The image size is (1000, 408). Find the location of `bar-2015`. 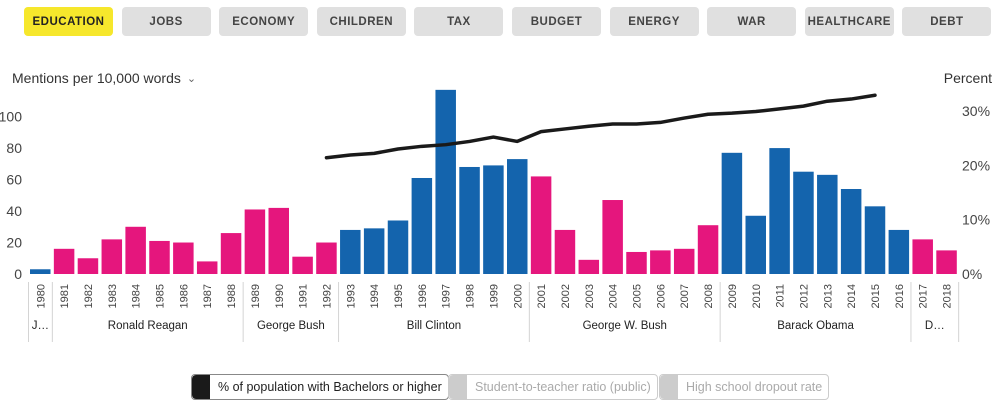

bar-2015 is located at coordinates (875, 240).